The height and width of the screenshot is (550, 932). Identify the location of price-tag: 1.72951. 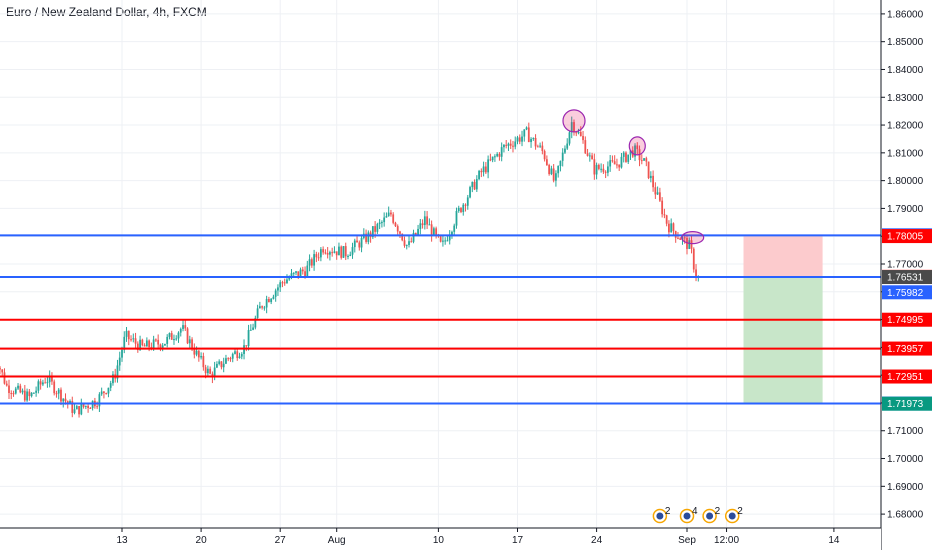
(907, 376).